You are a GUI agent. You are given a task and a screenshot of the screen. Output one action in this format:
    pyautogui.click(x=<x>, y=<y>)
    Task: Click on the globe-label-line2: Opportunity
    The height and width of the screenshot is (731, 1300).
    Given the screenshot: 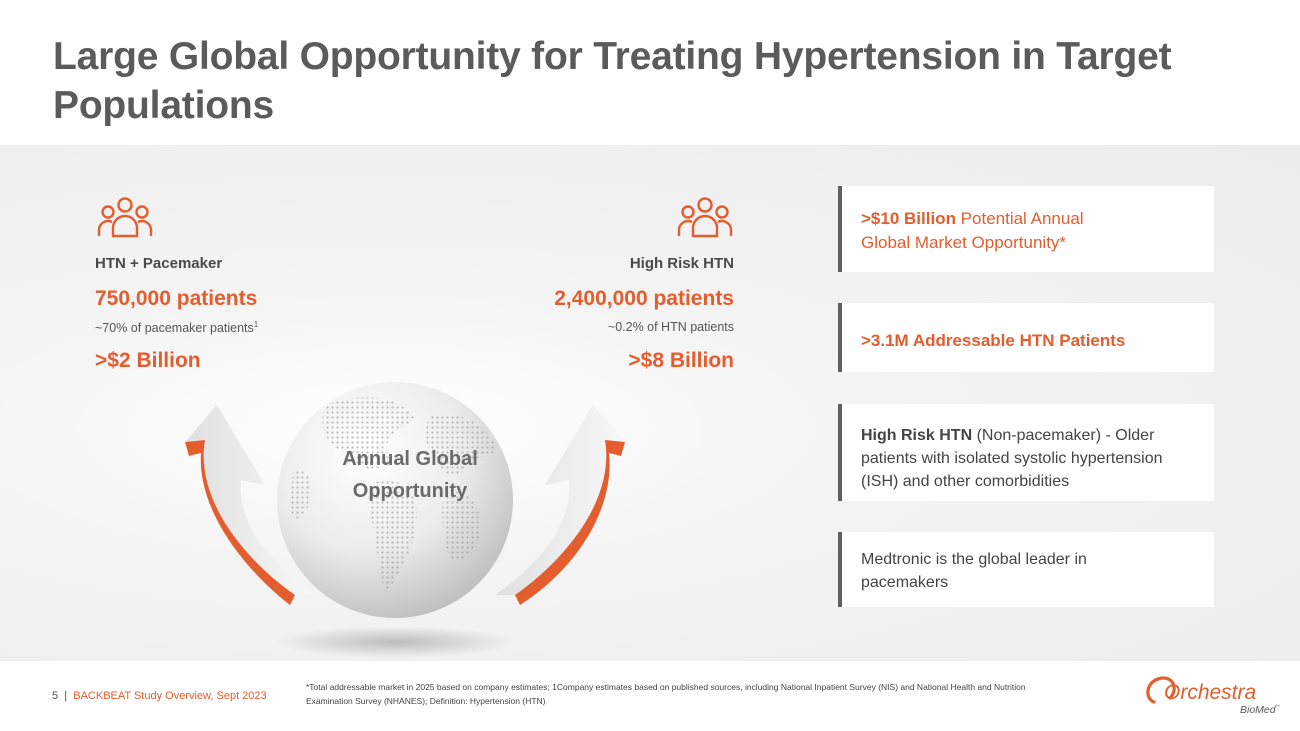 What is the action you would take?
    pyautogui.click(x=410, y=491)
    